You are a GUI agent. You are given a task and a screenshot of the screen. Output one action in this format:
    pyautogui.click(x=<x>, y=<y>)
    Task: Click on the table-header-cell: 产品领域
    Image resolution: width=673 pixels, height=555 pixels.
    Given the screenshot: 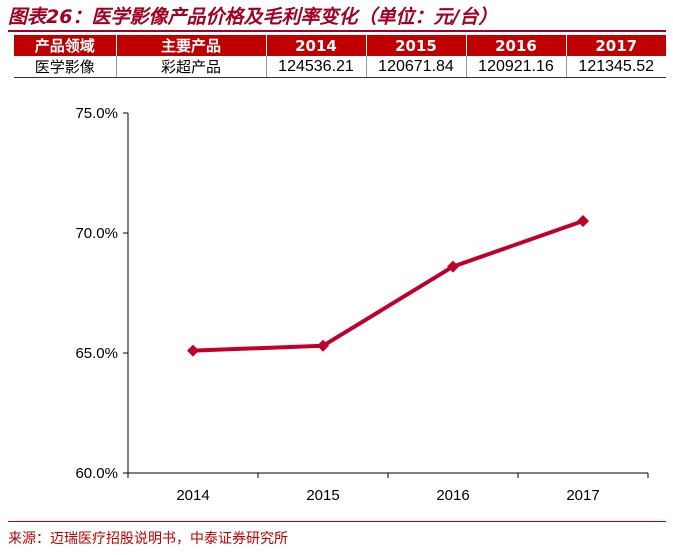 What is the action you would take?
    pyautogui.click(x=65, y=45)
    